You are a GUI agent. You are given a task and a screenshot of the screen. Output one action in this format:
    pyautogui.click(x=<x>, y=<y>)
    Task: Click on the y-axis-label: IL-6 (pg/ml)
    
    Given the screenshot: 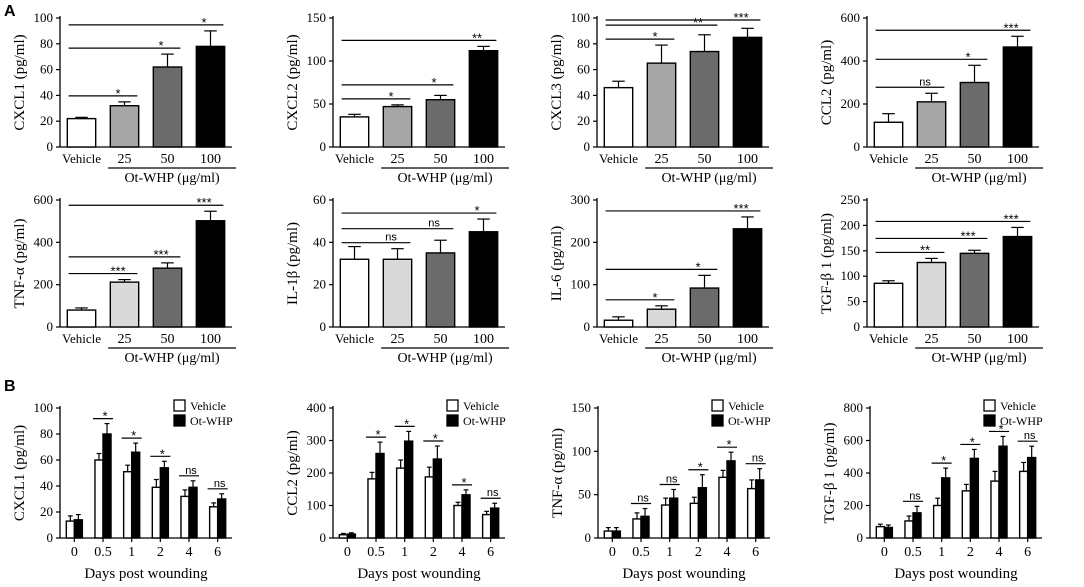 What is the action you would take?
    pyautogui.click(x=557, y=263)
    